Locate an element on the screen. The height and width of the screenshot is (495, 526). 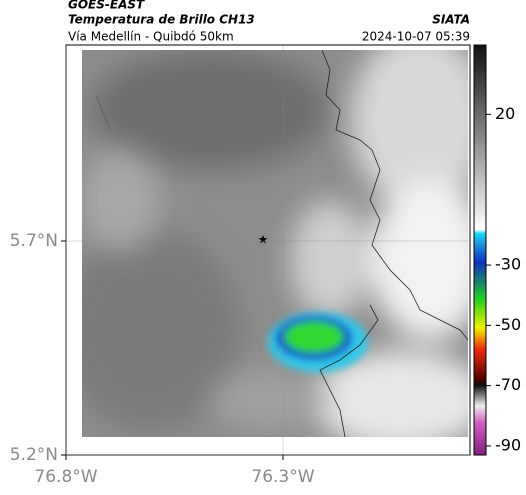
colorbar is located at coordinates (480, 250).